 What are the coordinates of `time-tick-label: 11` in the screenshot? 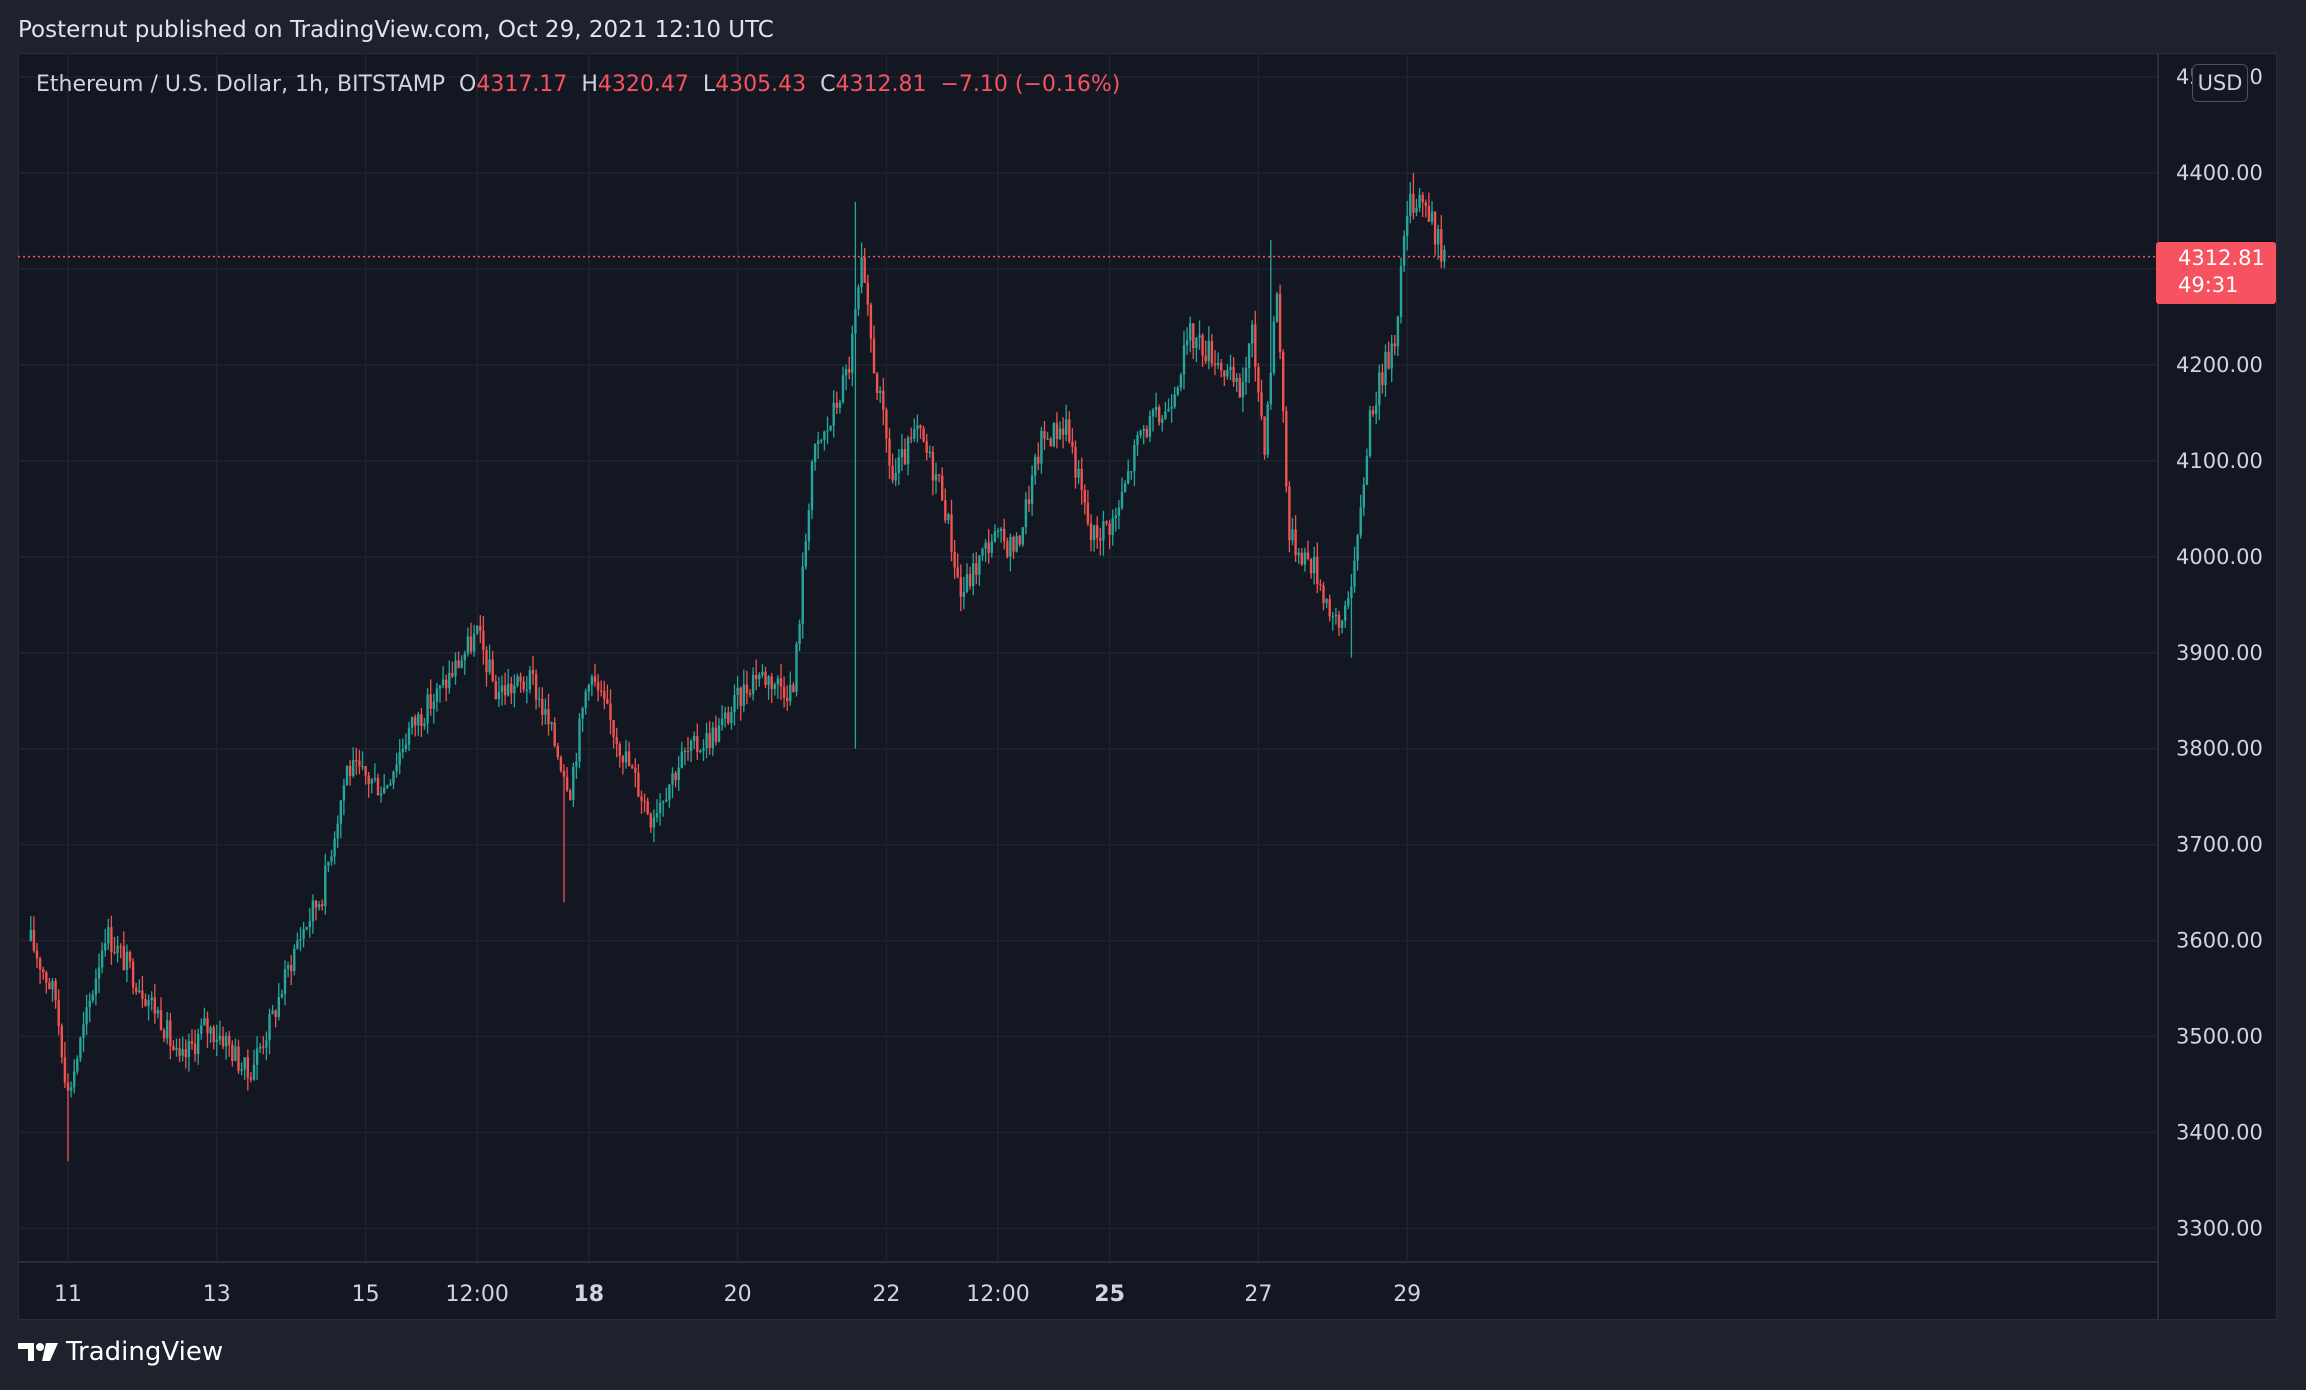 It's located at (68, 1294).